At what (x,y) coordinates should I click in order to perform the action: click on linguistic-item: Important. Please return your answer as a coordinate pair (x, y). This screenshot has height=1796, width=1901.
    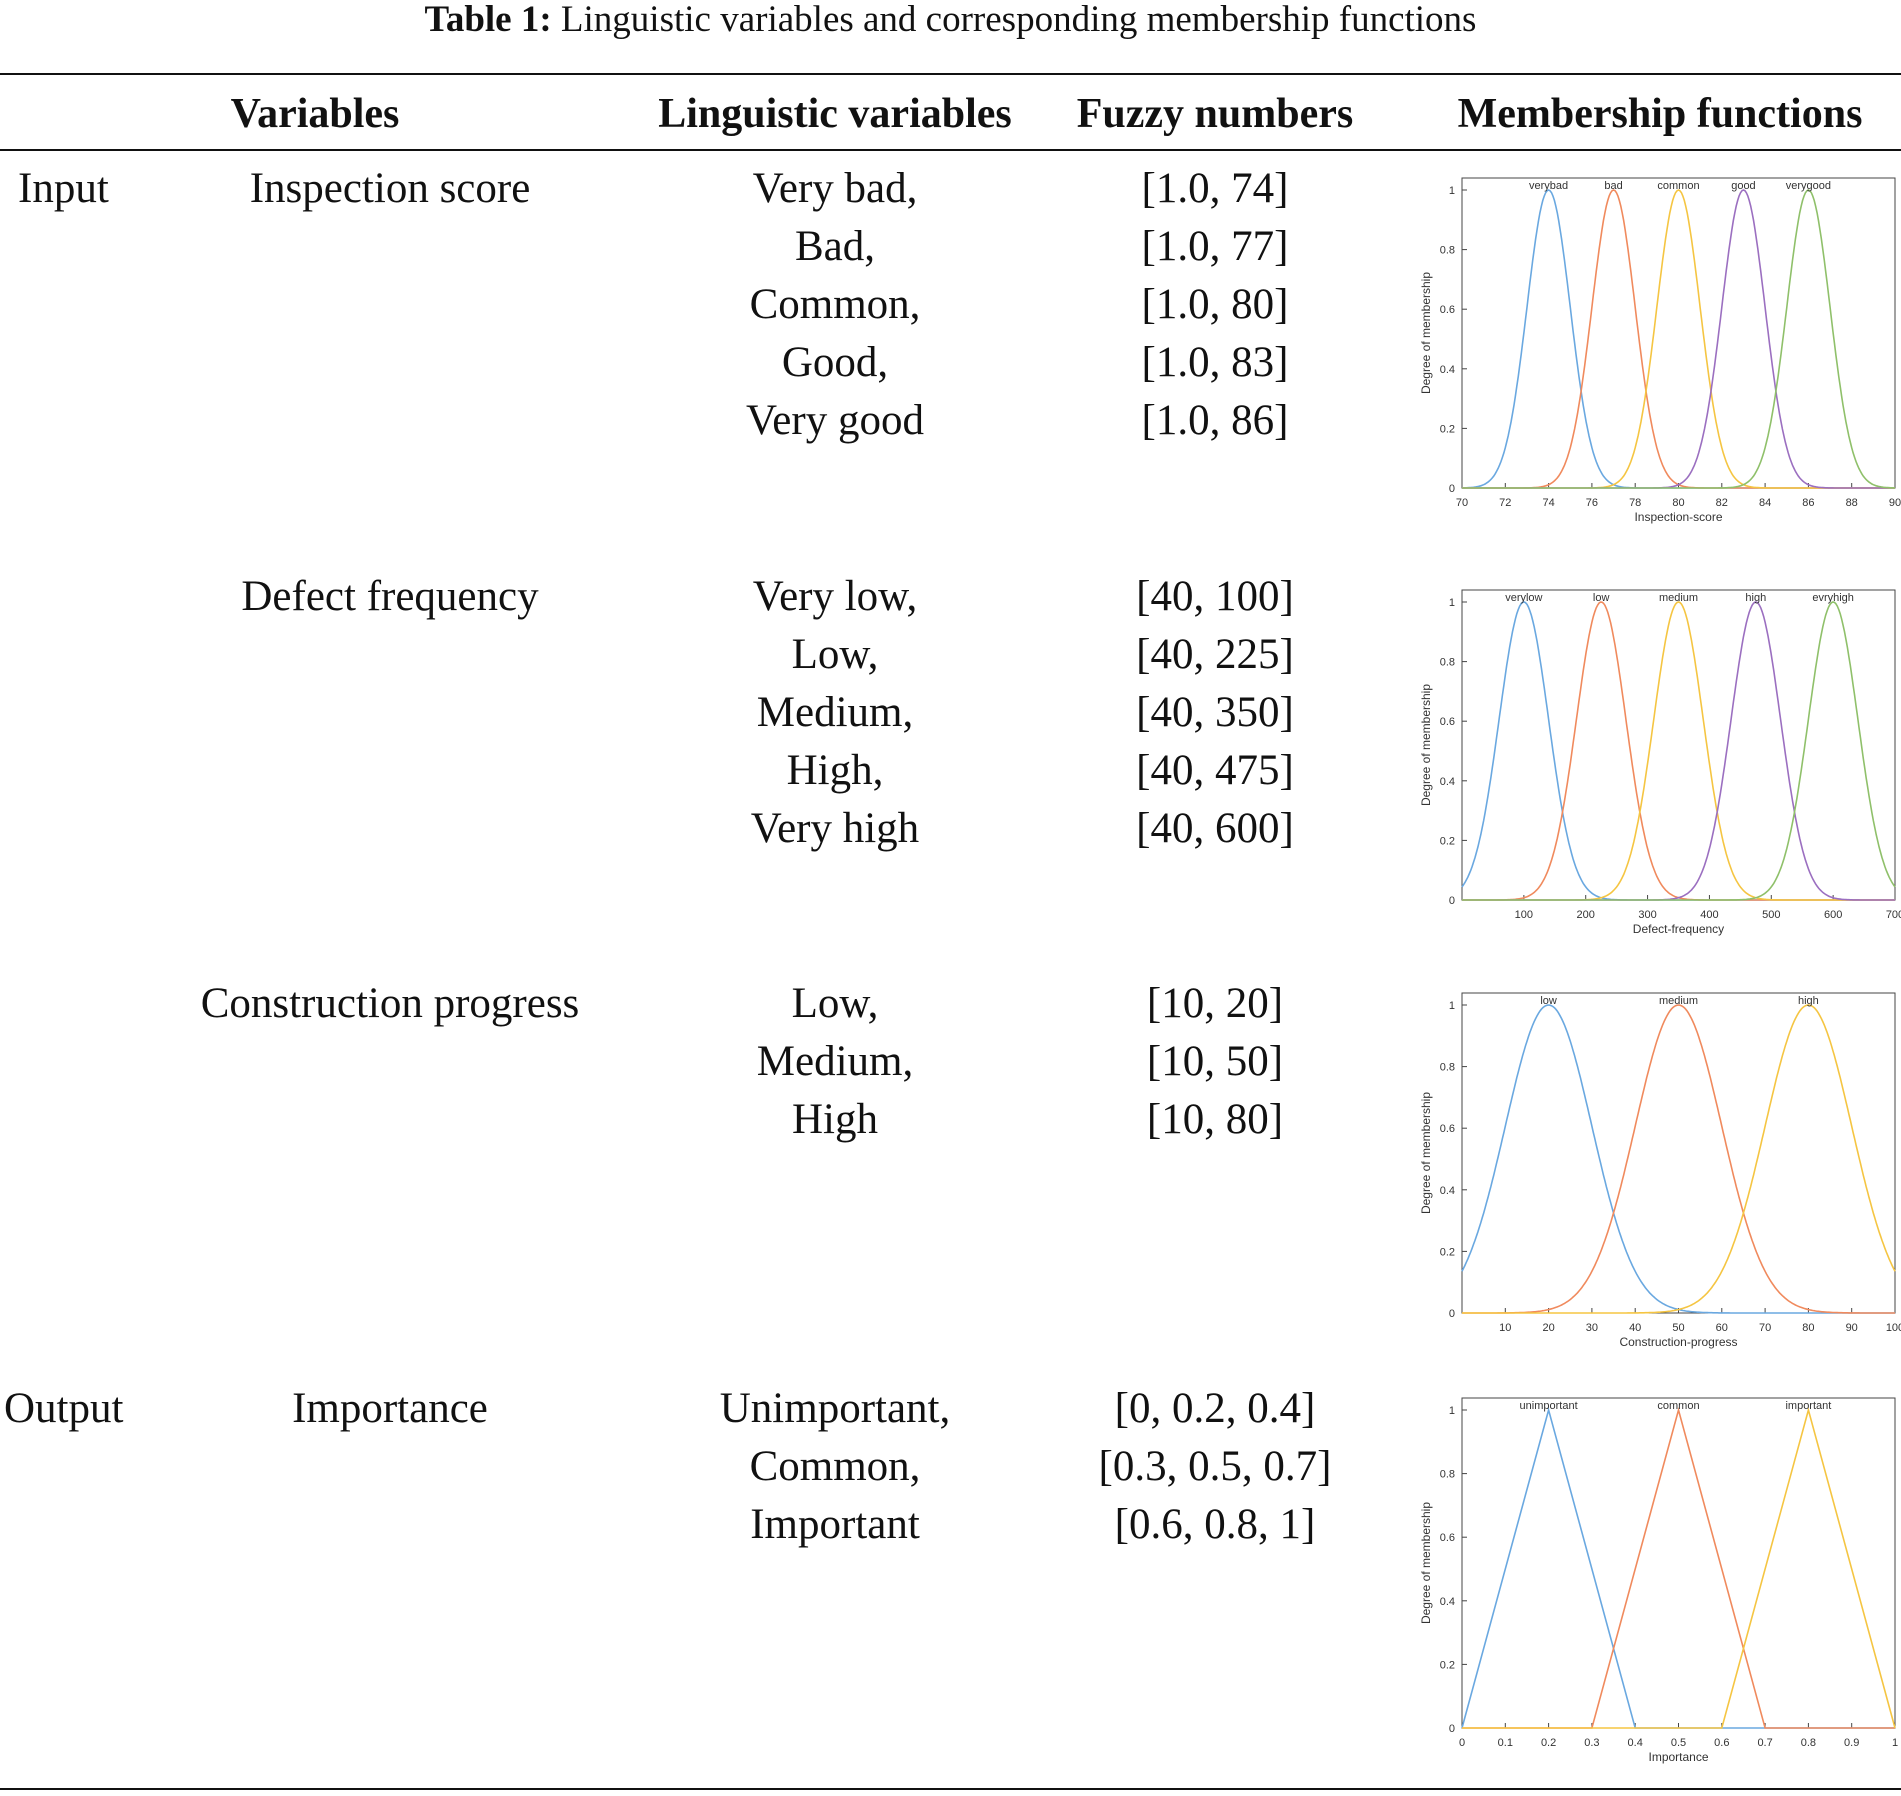
    Looking at the image, I should click on (835, 1524).